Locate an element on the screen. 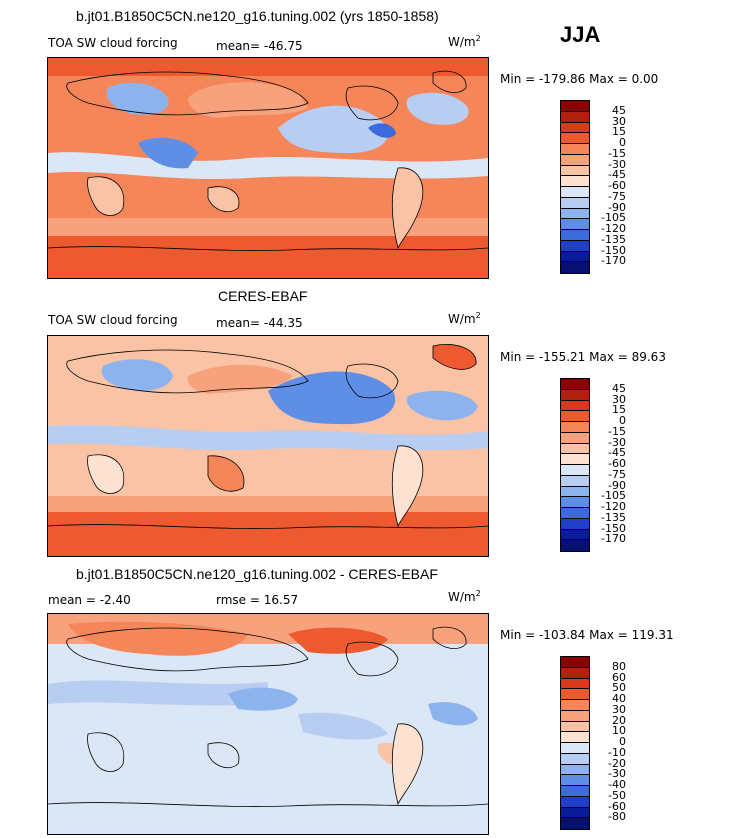  panel-2-title: CERES-EBAF is located at coordinates (263, 296).